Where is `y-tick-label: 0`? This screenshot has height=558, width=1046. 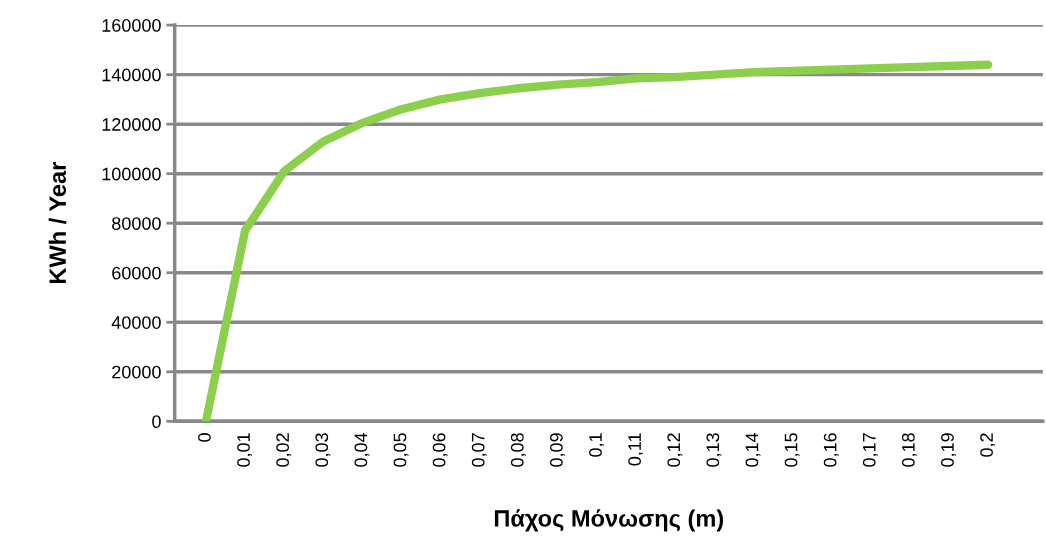 y-tick-label: 0 is located at coordinates (156, 422).